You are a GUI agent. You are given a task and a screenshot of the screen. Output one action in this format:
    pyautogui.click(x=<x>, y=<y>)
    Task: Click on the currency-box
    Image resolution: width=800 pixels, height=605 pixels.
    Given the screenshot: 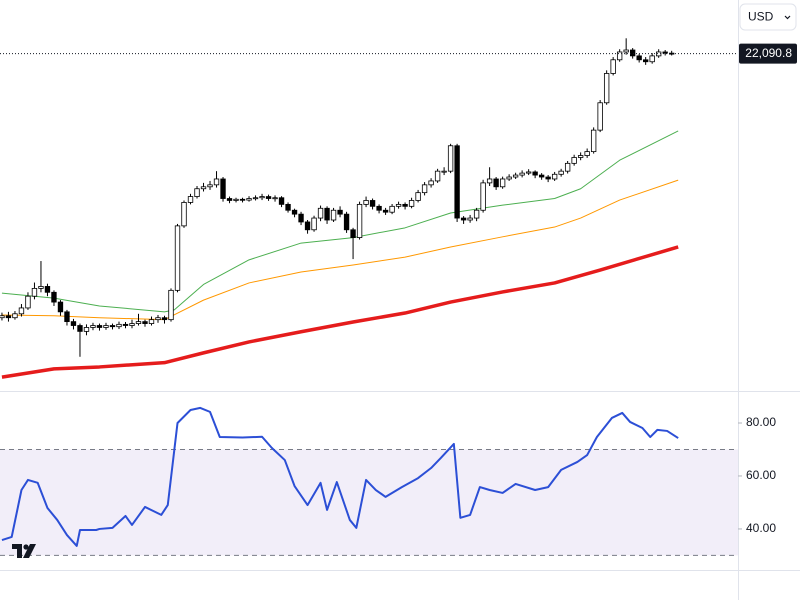 What is the action you would take?
    pyautogui.click(x=768, y=17)
    